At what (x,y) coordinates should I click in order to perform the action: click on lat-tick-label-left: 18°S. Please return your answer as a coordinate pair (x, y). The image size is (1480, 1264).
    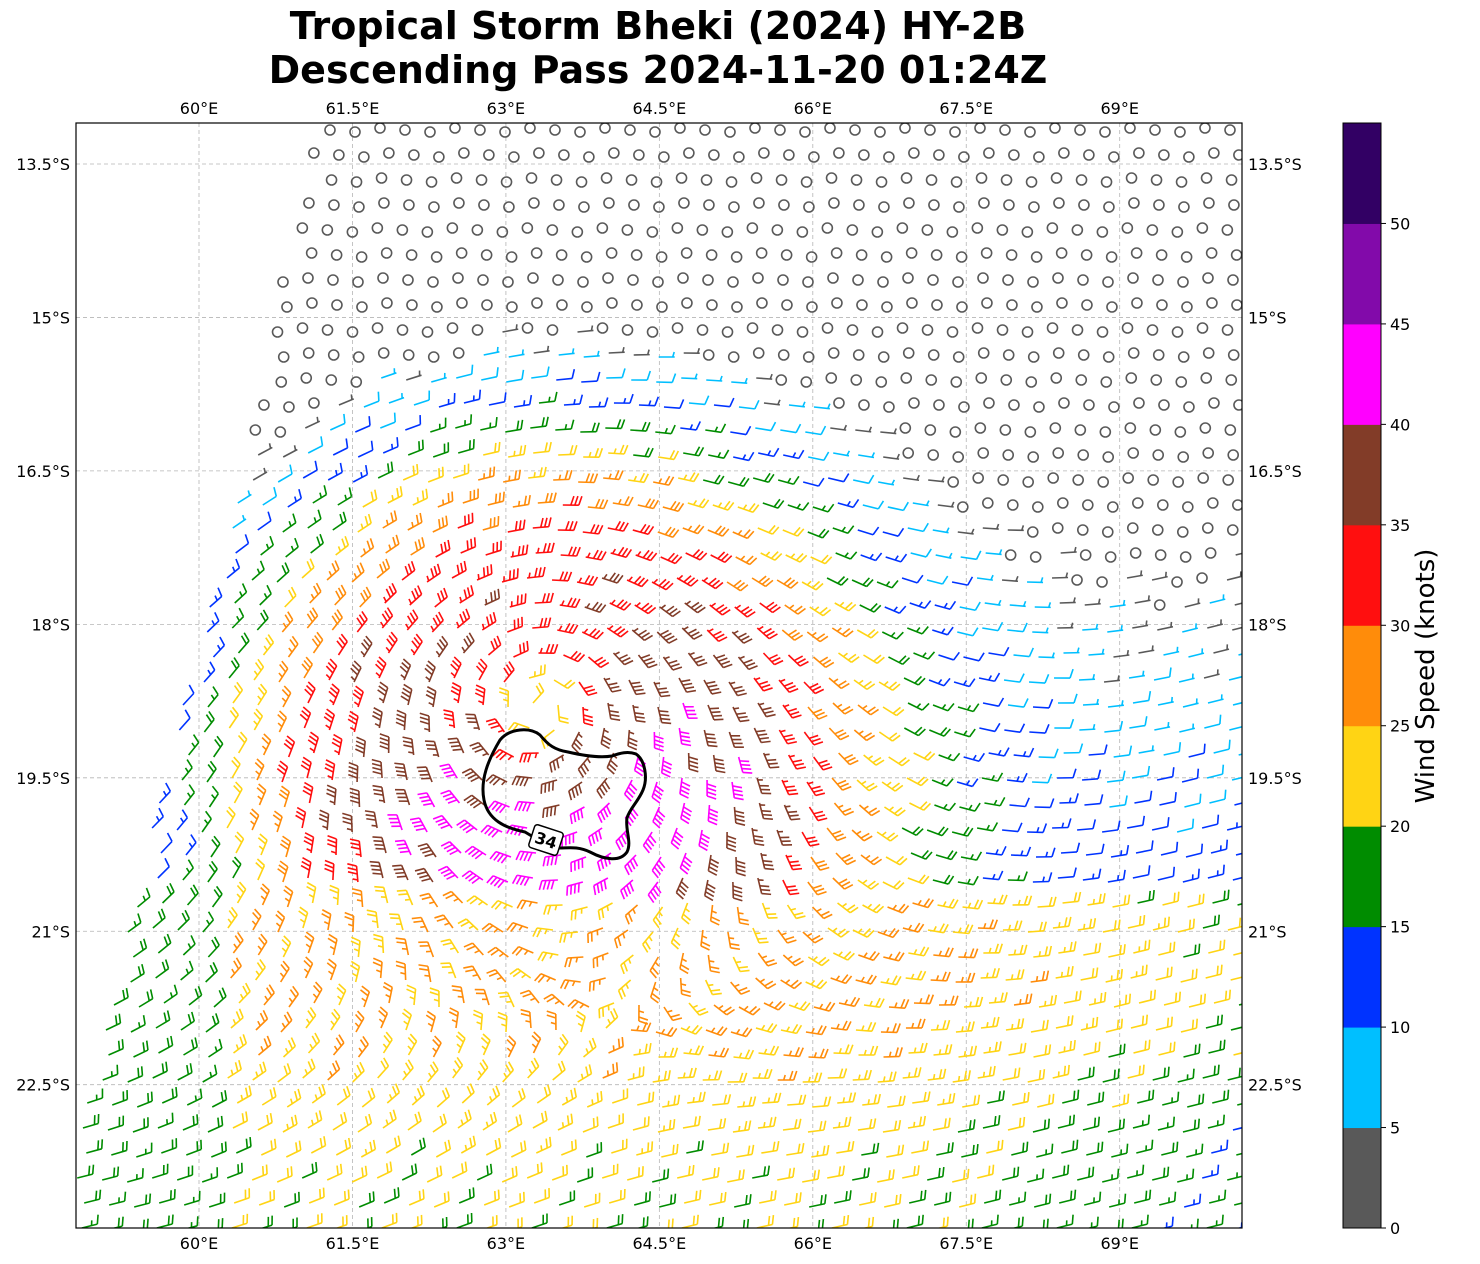
    Looking at the image, I should click on (50, 624).